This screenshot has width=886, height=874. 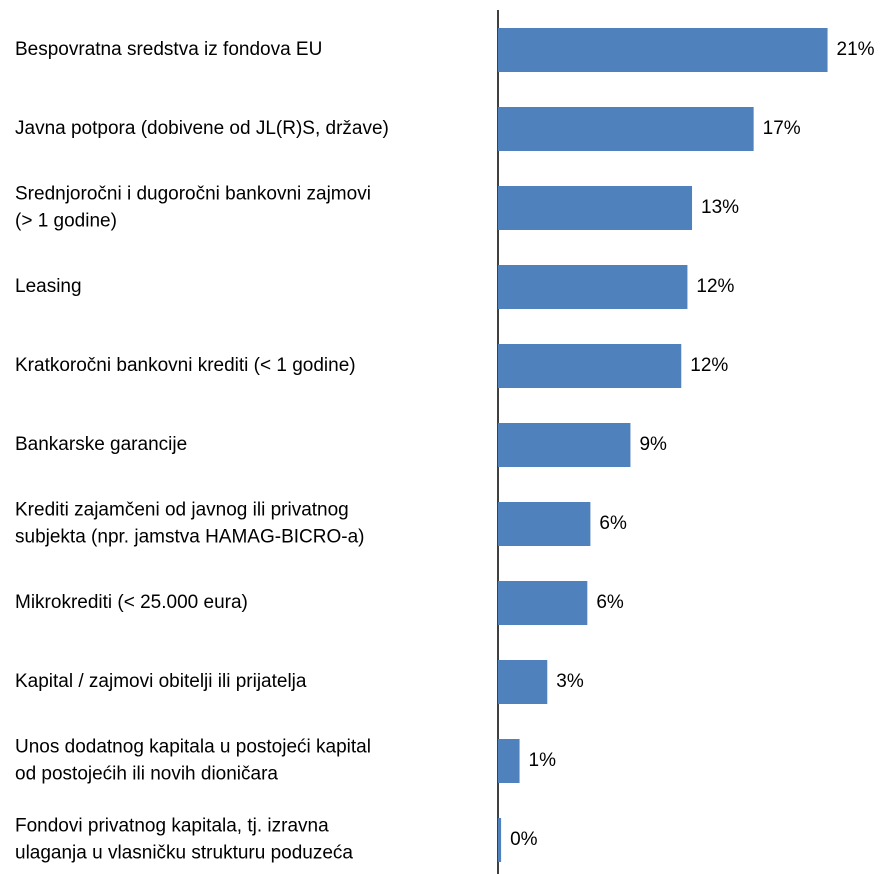 I want to click on value-label: 3%, so click(x=570, y=681).